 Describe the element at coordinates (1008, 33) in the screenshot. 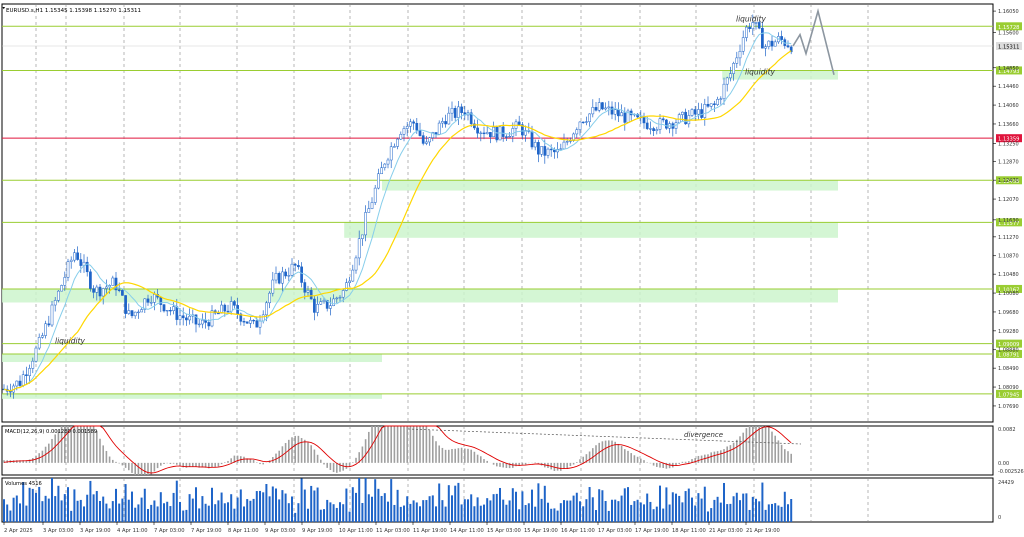

I see `price-tick-label: 1.15600` at that location.